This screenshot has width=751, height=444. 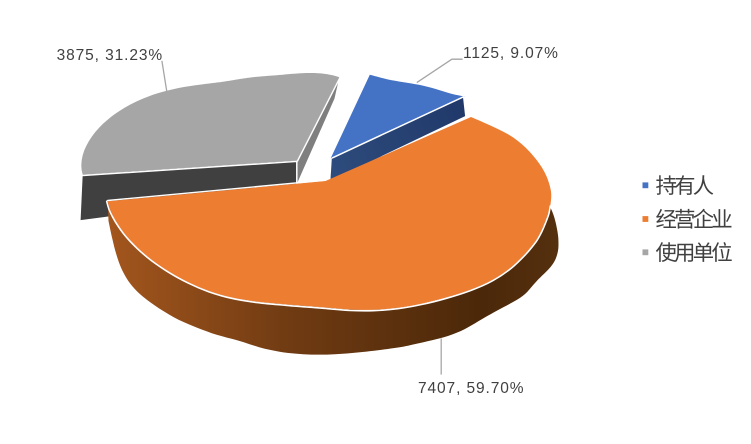 I want to click on svg-text: 7407, 59.70%, so click(x=471, y=388).